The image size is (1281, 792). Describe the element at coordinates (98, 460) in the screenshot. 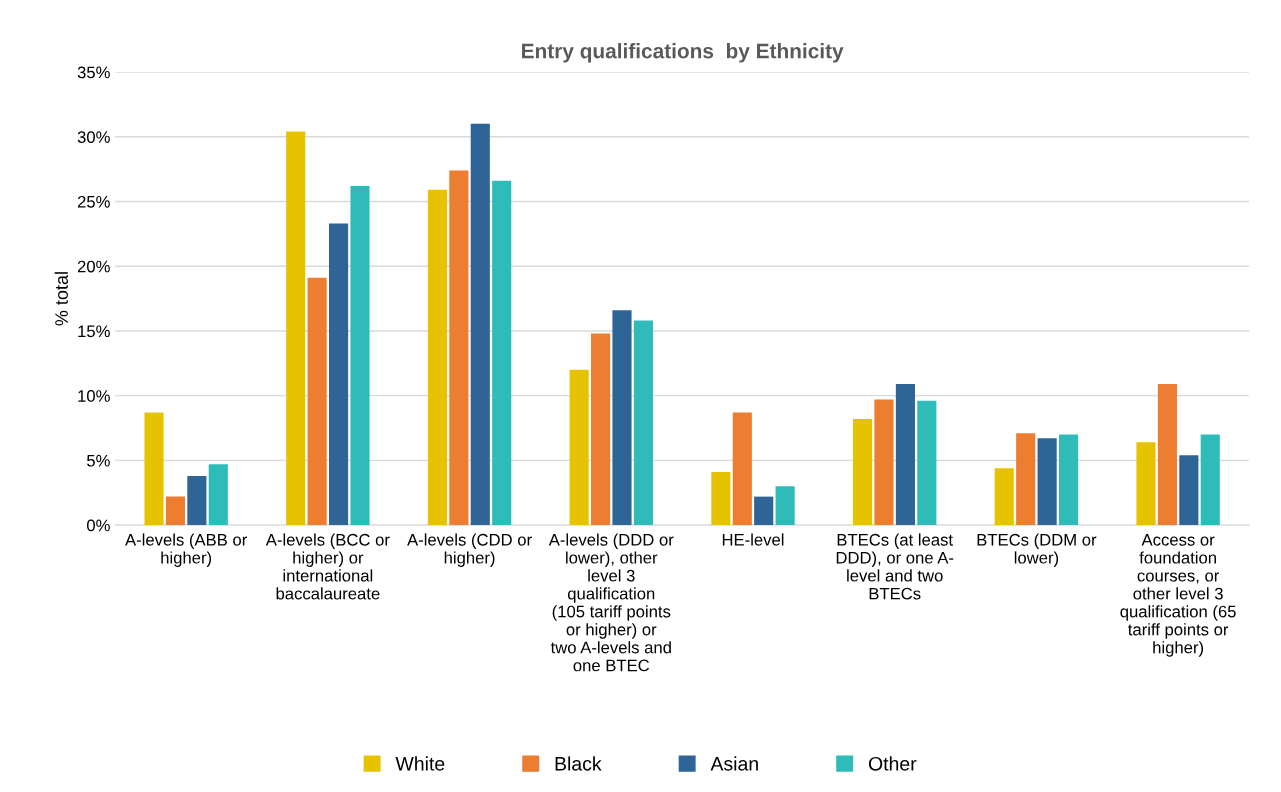

I see `y-tick-label: 5%` at that location.